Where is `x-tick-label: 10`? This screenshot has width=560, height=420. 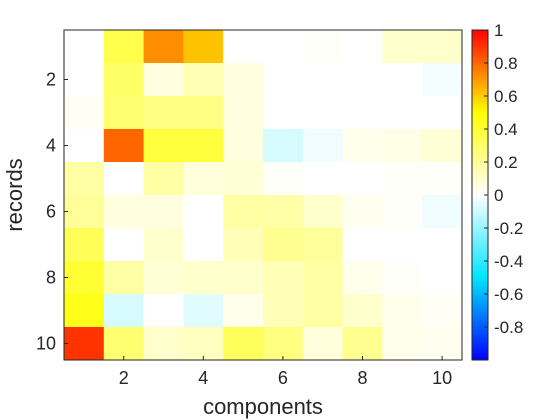
x-tick-label: 10 is located at coordinates (442, 378).